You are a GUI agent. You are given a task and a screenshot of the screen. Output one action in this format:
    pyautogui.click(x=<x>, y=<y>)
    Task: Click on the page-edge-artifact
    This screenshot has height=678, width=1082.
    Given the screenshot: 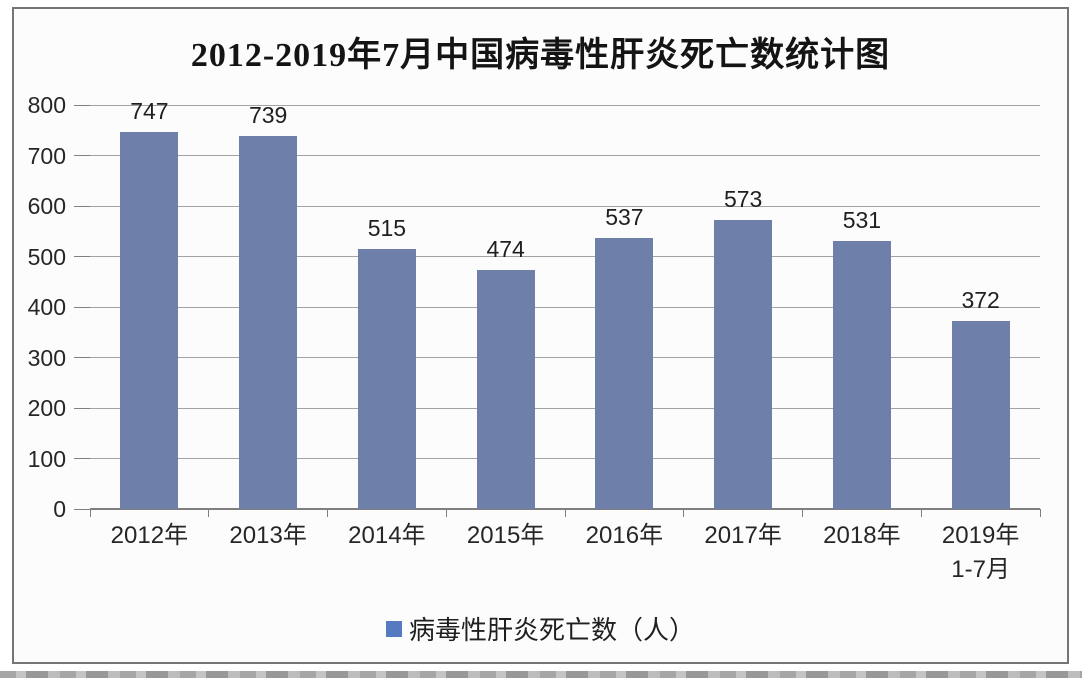 What is the action you would take?
    pyautogui.click(x=541, y=674)
    